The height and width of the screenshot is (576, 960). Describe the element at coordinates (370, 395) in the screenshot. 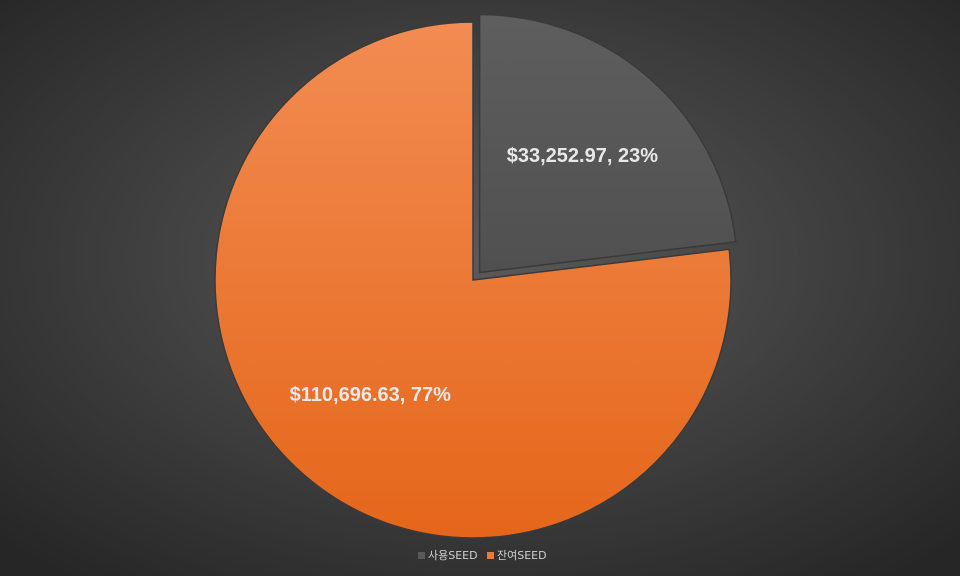

I see `data-label: $110,696.63, 77%` at that location.